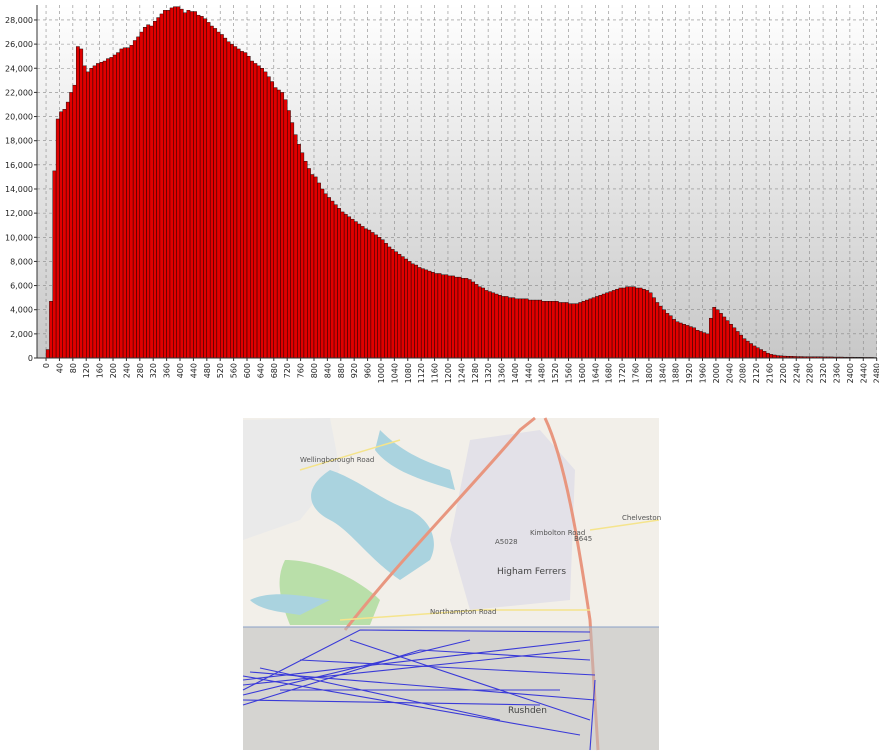 The width and height of the screenshot is (879, 755). What do you see at coordinates (19, 68) in the screenshot?
I see `y-tick-label: 24,000` at bounding box center [19, 68].